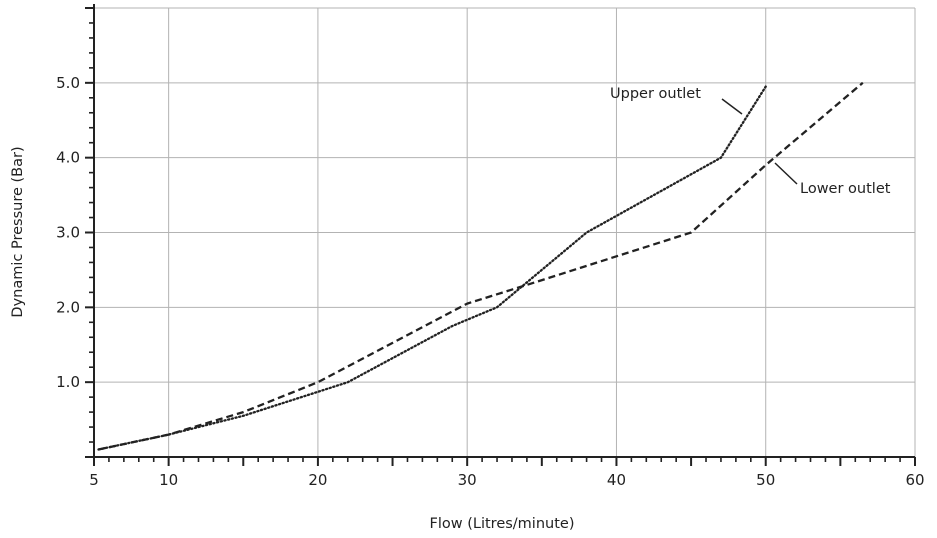 The image size is (937, 538). Describe the element at coordinates (94, 480) in the screenshot. I see `x-tick-label: 5` at that location.